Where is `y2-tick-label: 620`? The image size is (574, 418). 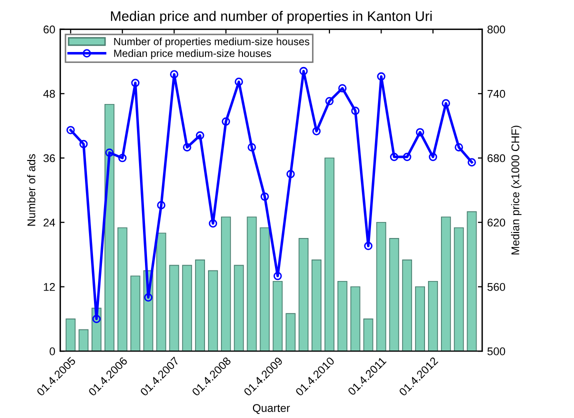 y2-tick-label: 620 is located at coordinates (497, 222).